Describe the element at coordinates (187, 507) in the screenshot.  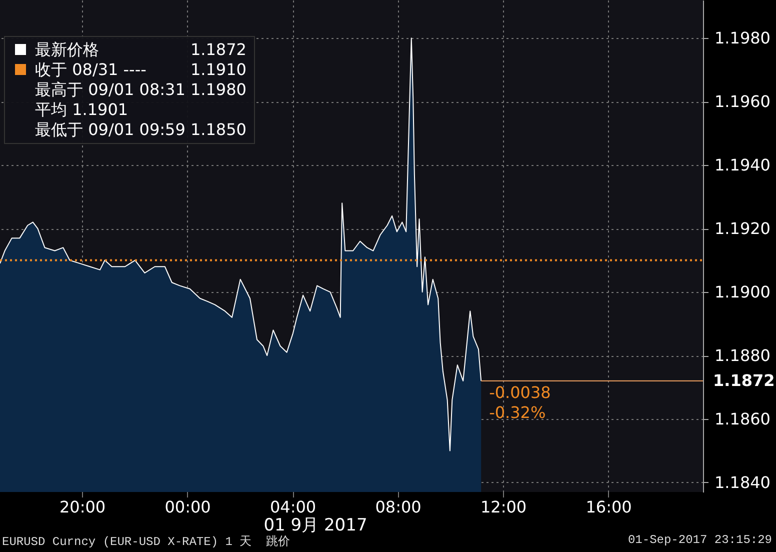
I see `x-tick-label: 00:00` at that location.